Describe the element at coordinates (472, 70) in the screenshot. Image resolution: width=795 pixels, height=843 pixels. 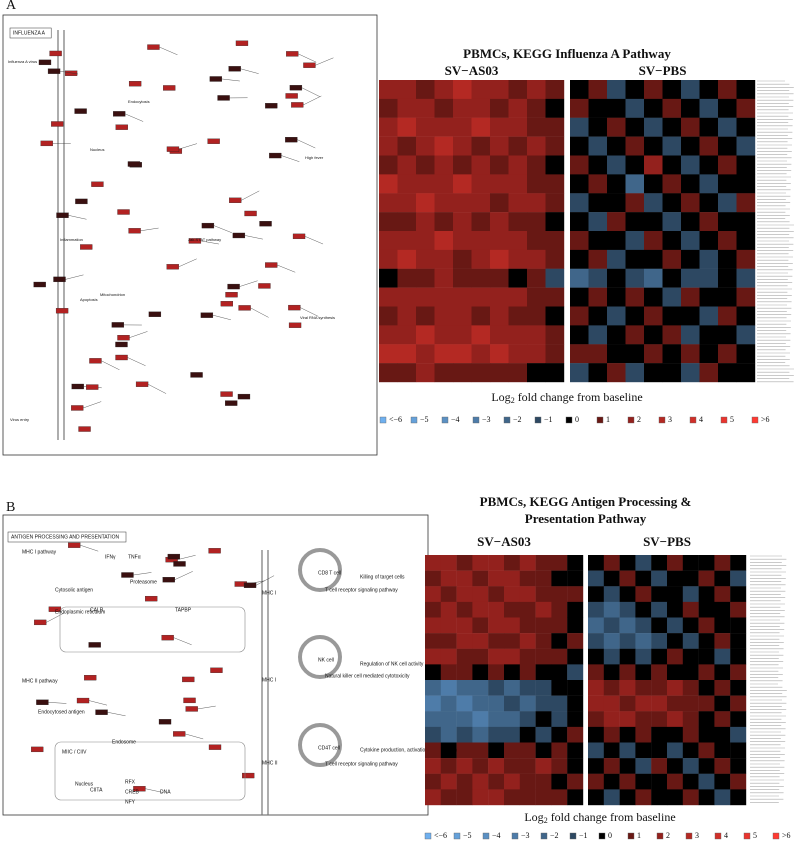
I see `group-label: SV−AS03` at that location.